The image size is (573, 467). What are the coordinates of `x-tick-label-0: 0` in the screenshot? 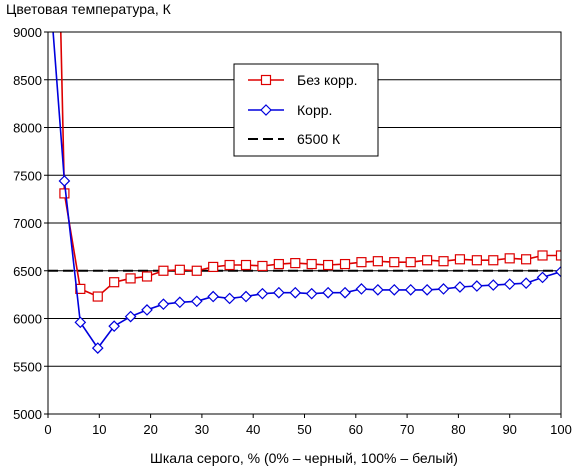 It's located at (47, 429).